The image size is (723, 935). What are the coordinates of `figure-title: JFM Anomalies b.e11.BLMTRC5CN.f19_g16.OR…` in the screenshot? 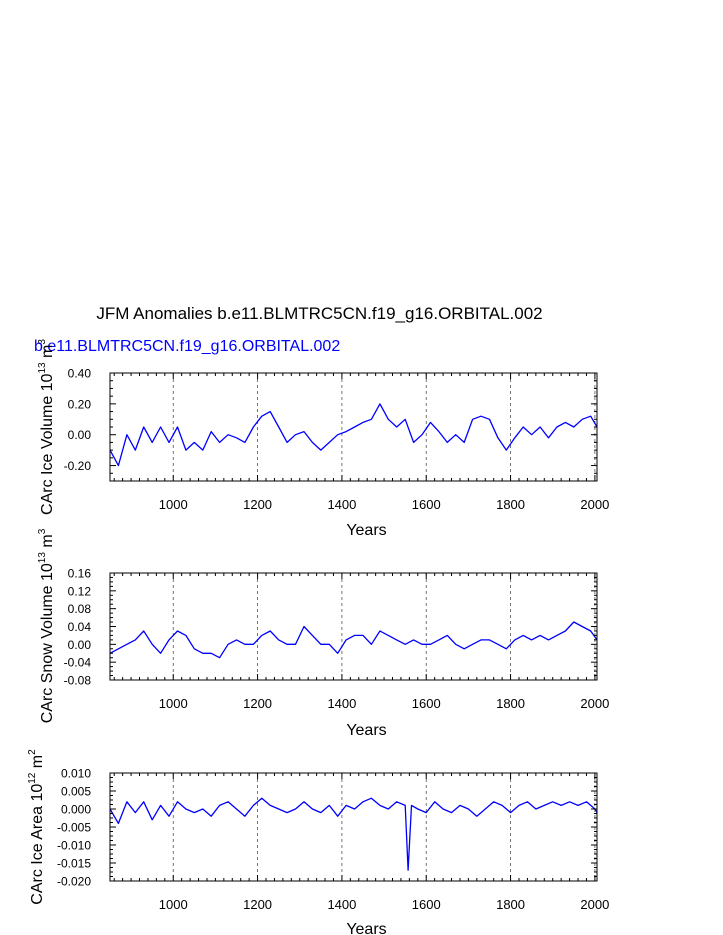 It's located at (319, 313).